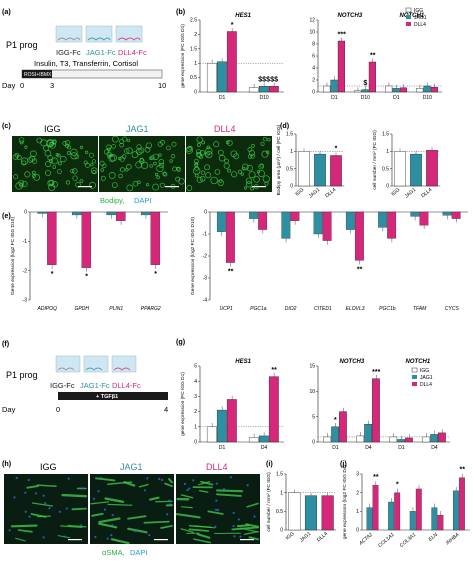 Image resolution: width=474 pixels, height=562 pixels. What do you see at coordinates (155, 274) in the screenshot?
I see `sig-mark-e-3: *` at bounding box center [155, 274].